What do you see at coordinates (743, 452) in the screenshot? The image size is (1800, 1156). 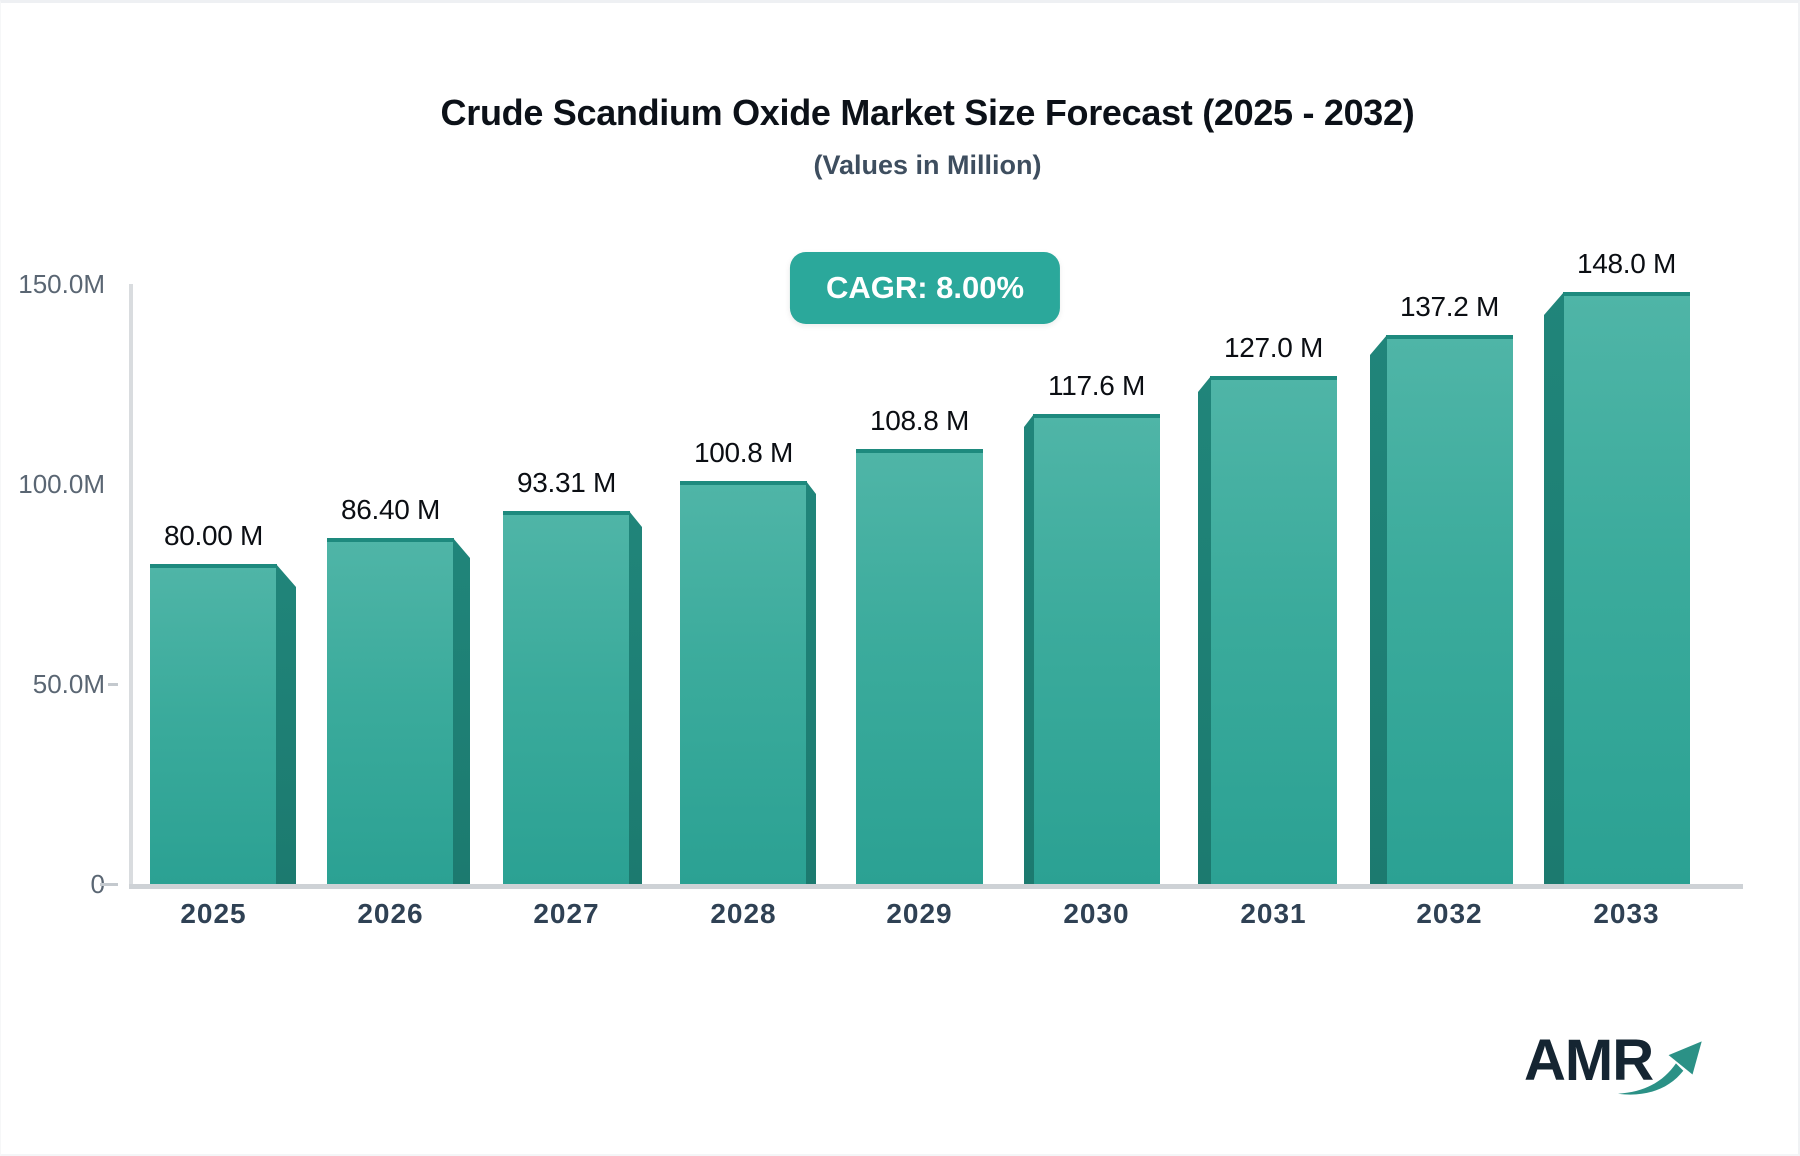 I see `bar-value-label: 100.8 M` at bounding box center [743, 452].